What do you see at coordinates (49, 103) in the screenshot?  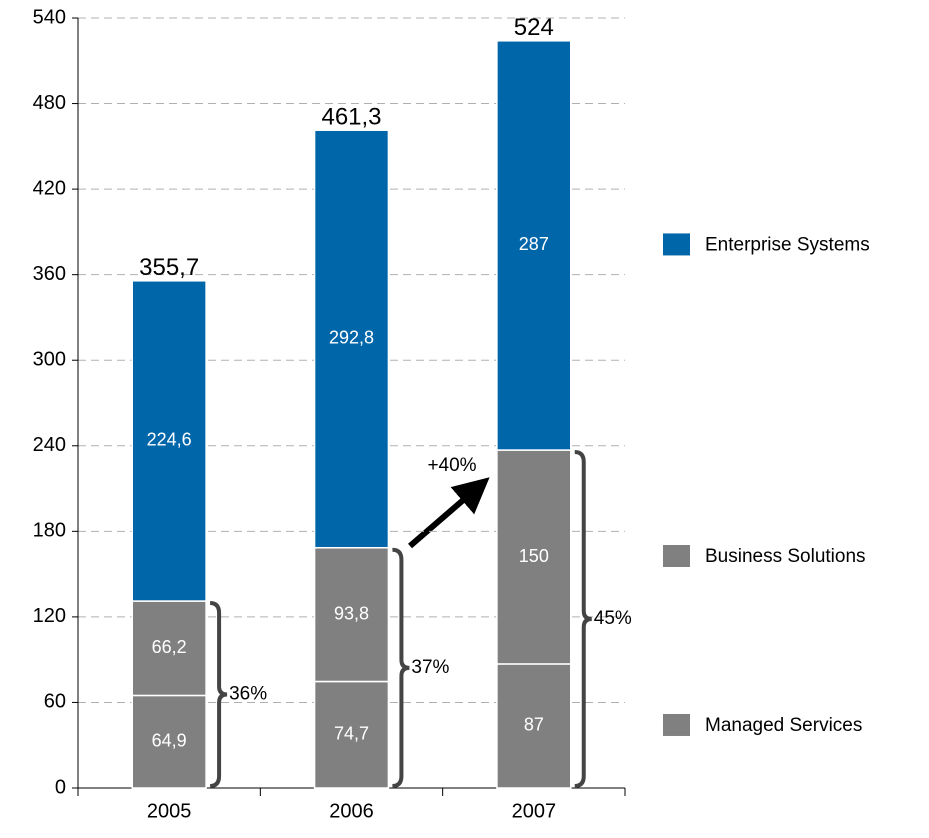 I see `y-tick-label: 480` at bounding box center [49, 103].